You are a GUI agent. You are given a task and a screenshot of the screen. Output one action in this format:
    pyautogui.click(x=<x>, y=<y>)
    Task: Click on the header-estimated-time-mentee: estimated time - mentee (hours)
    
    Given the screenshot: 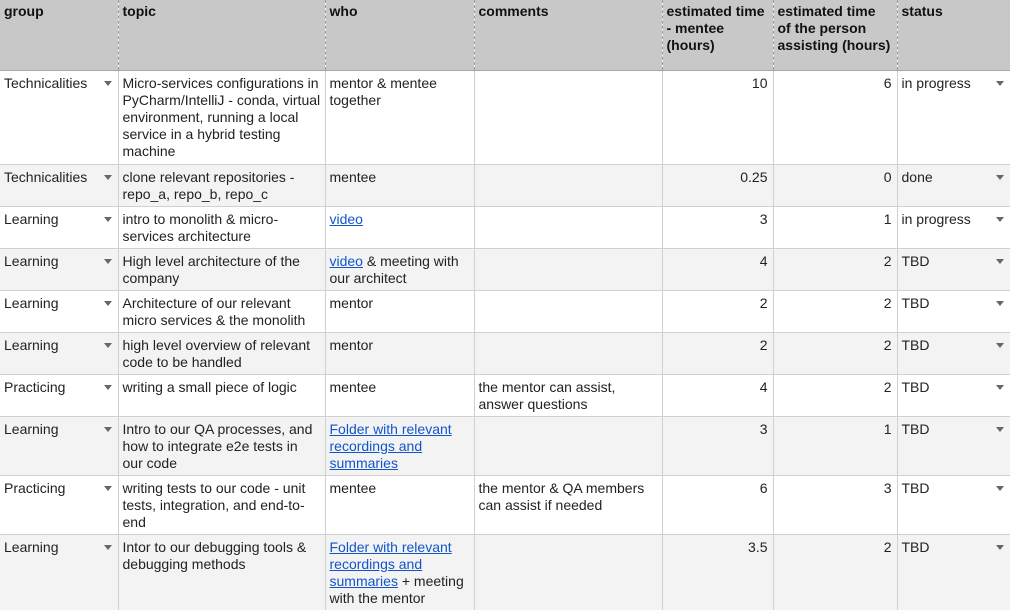 What is the action you would take?
    pyautogui.click(x=718, y=35)
    